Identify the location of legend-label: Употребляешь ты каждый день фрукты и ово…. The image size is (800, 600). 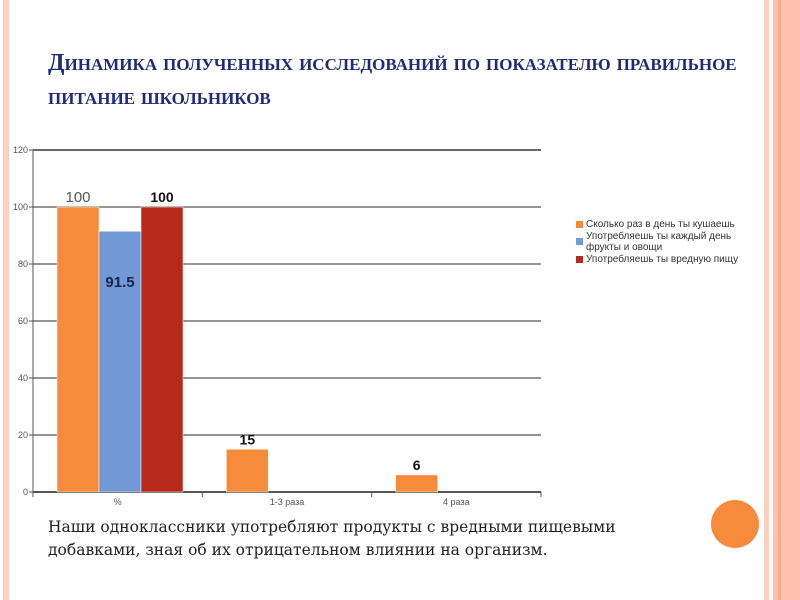
(659, 242).